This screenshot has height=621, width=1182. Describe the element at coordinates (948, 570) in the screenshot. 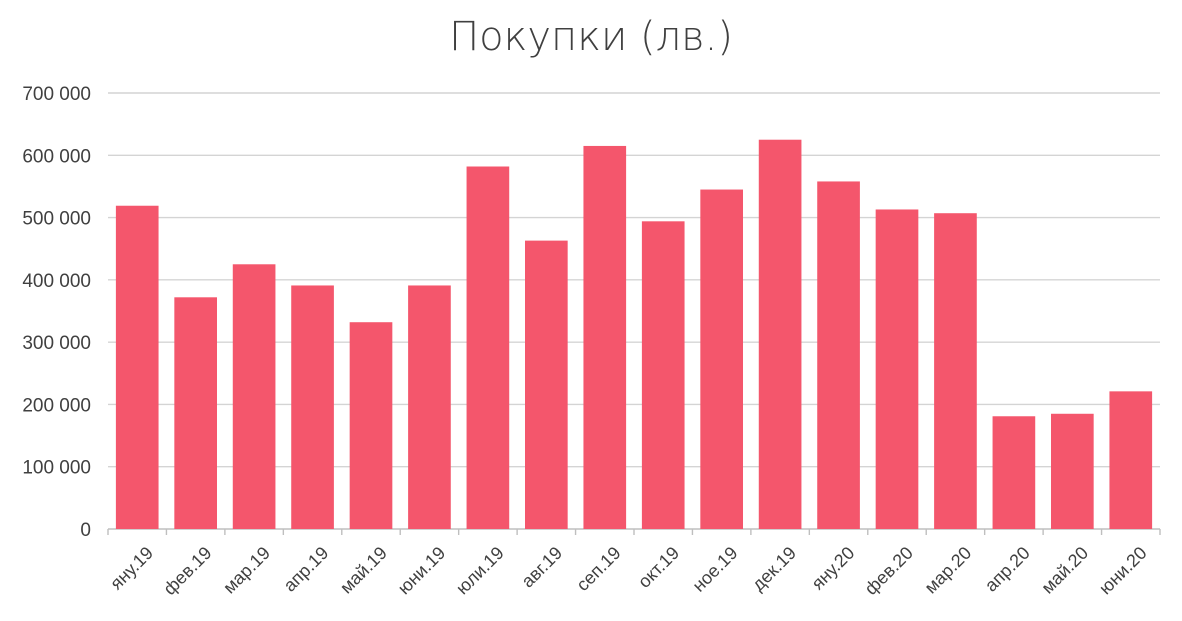

I see `x-tick-label: мар.20` at that location.